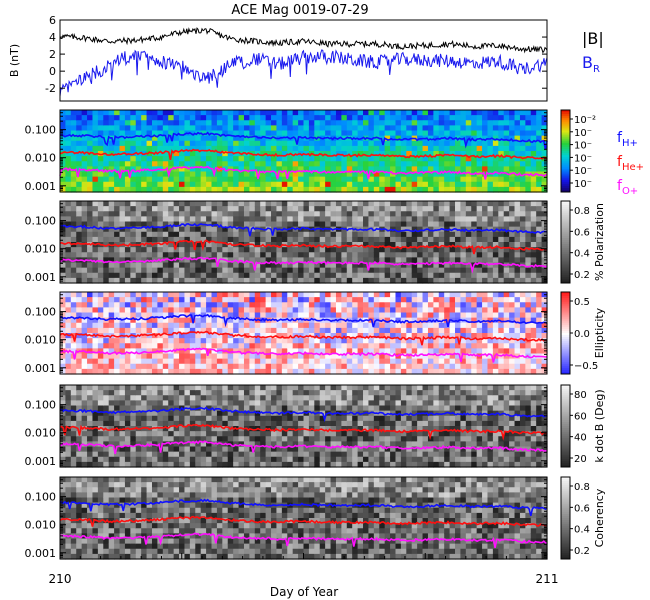 The image size is (650, 600). I want to click on power-colorbar-segment, so click(565, 166).